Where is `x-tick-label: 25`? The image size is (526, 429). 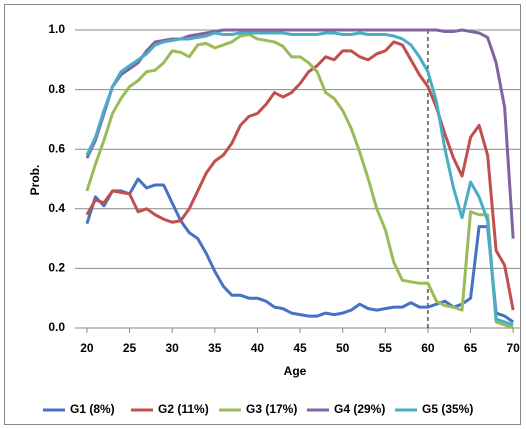 x-tick-label: 25 is located at coordinates (130, 348).